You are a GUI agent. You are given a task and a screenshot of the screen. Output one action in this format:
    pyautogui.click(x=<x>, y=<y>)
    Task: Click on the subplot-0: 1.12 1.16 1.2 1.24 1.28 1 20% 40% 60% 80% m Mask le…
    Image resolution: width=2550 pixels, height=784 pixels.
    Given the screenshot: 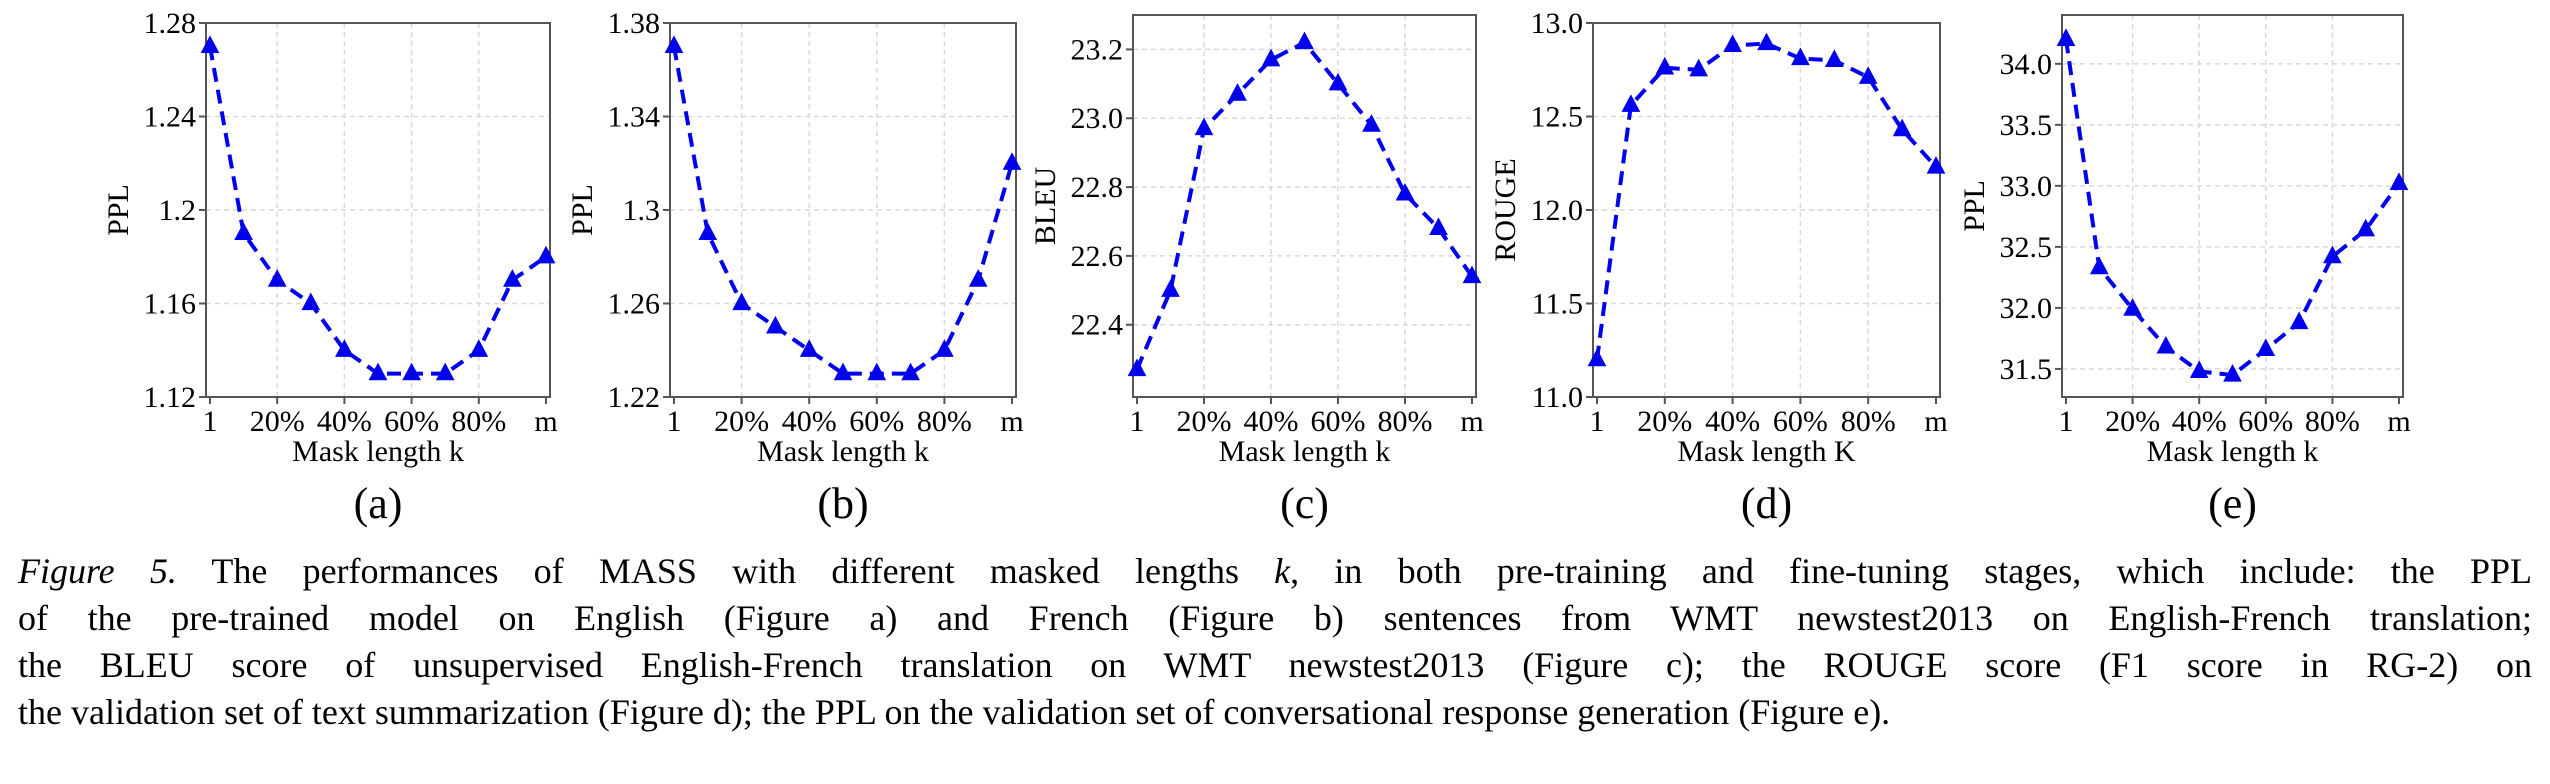 What is the action you would take?
    pyautogui.click(x=330, y=237)
    